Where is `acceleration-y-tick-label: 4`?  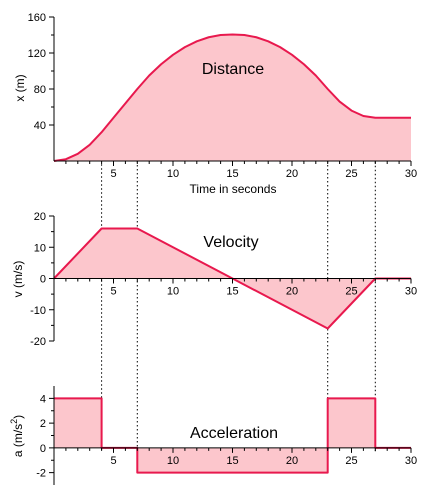
acceleration-y-tick-label: 4 is located at coordinates (43, 399).